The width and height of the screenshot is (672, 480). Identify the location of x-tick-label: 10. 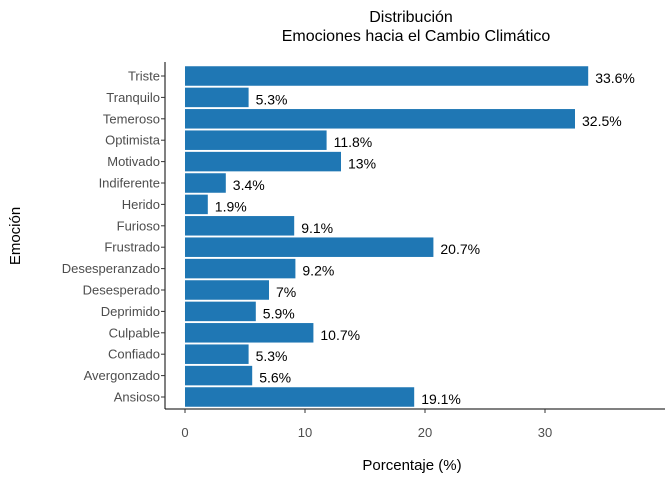
(305, 432).